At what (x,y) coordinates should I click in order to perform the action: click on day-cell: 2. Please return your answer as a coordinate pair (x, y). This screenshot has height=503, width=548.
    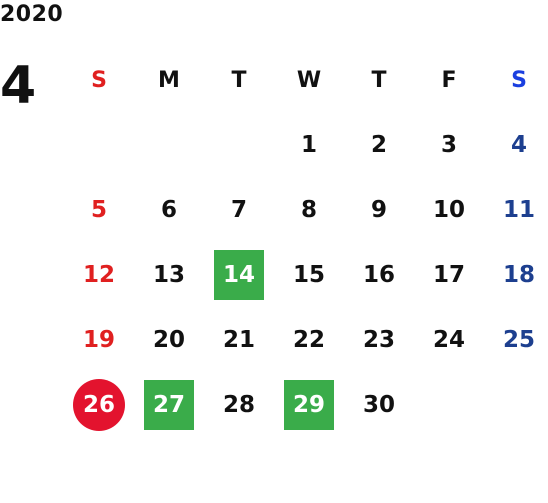
    Looking at the image, I should click on (378, 144).